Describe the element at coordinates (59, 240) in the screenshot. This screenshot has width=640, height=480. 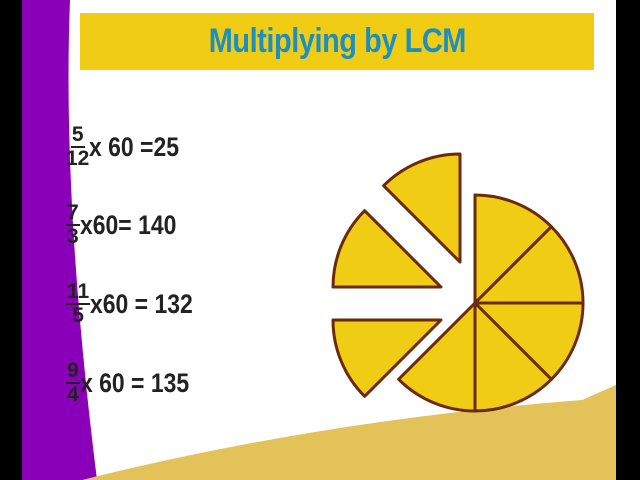
I see `purple-strip` at that location.